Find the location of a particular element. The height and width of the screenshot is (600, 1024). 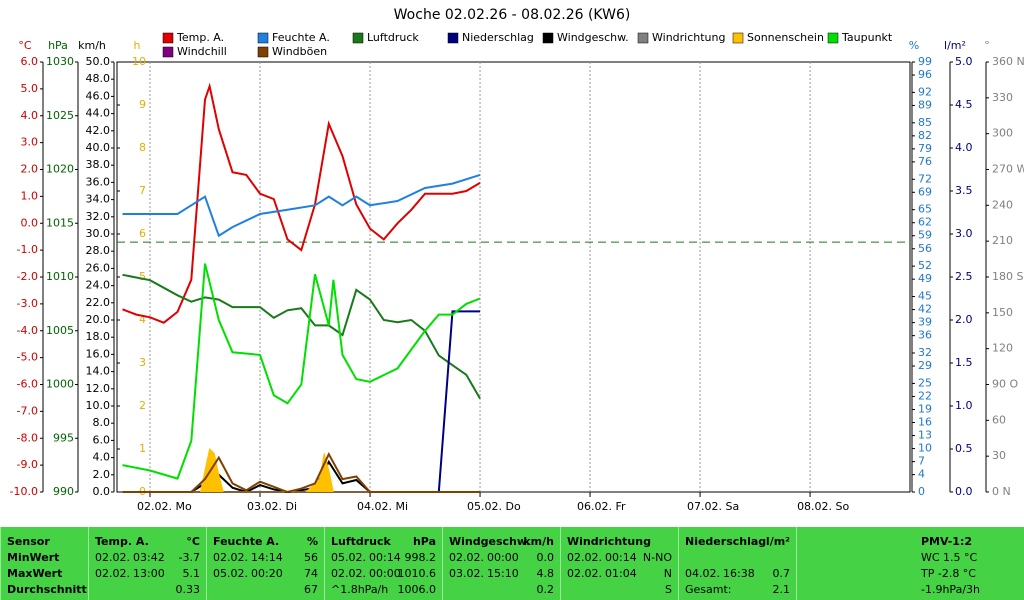

legend-label: Niederschlag is located at coordinates (498, 37).